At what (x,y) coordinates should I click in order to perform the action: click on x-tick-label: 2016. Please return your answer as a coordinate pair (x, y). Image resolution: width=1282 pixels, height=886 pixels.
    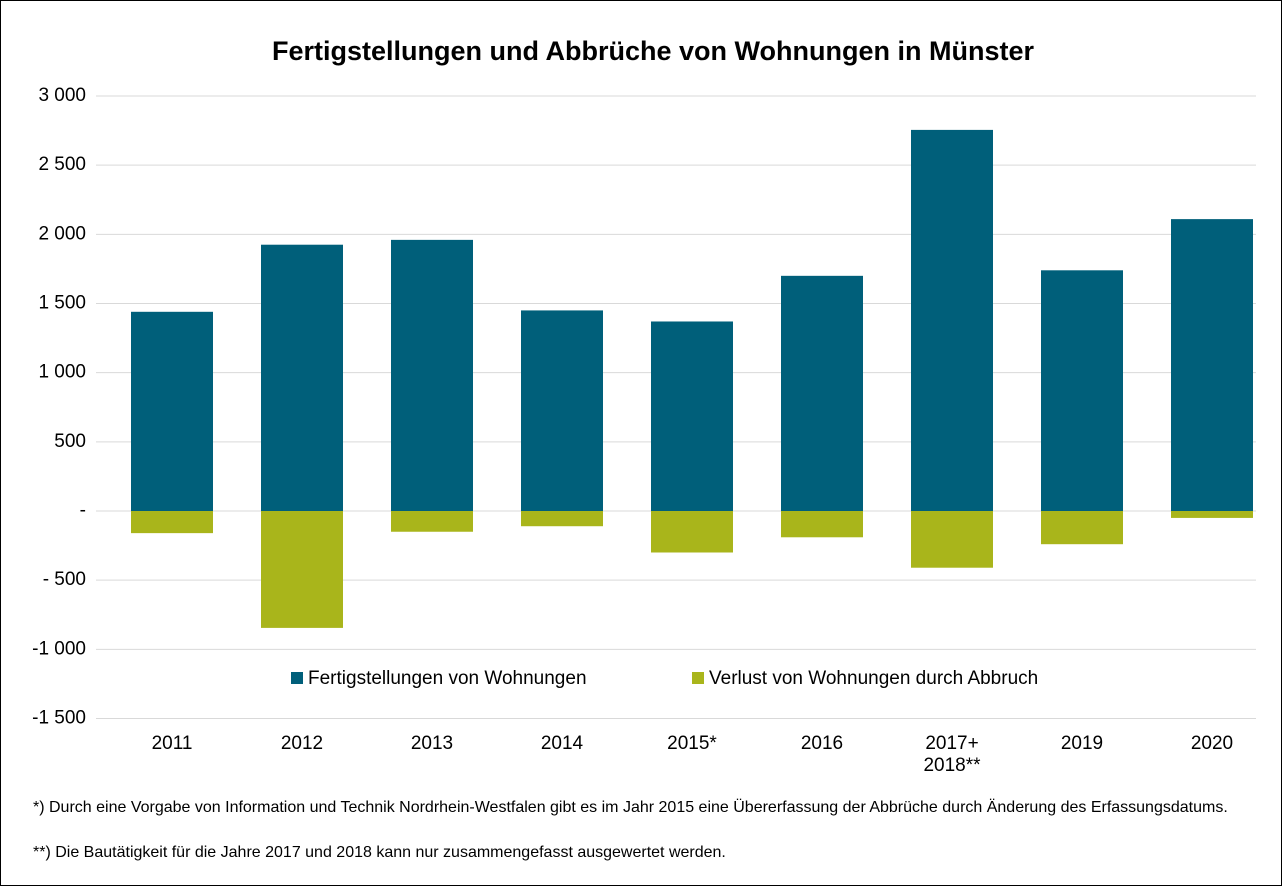
    Looking at the image, I should click on (822, 743).